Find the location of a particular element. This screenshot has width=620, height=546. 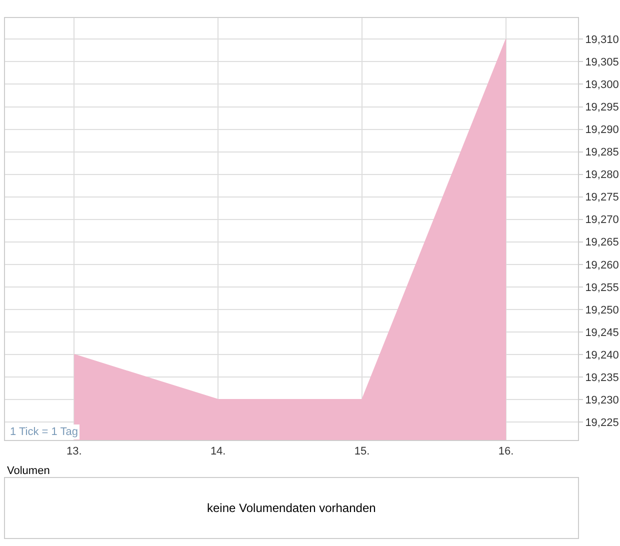

y-tick-label: 19,230 is located at coordinates (602, 400).